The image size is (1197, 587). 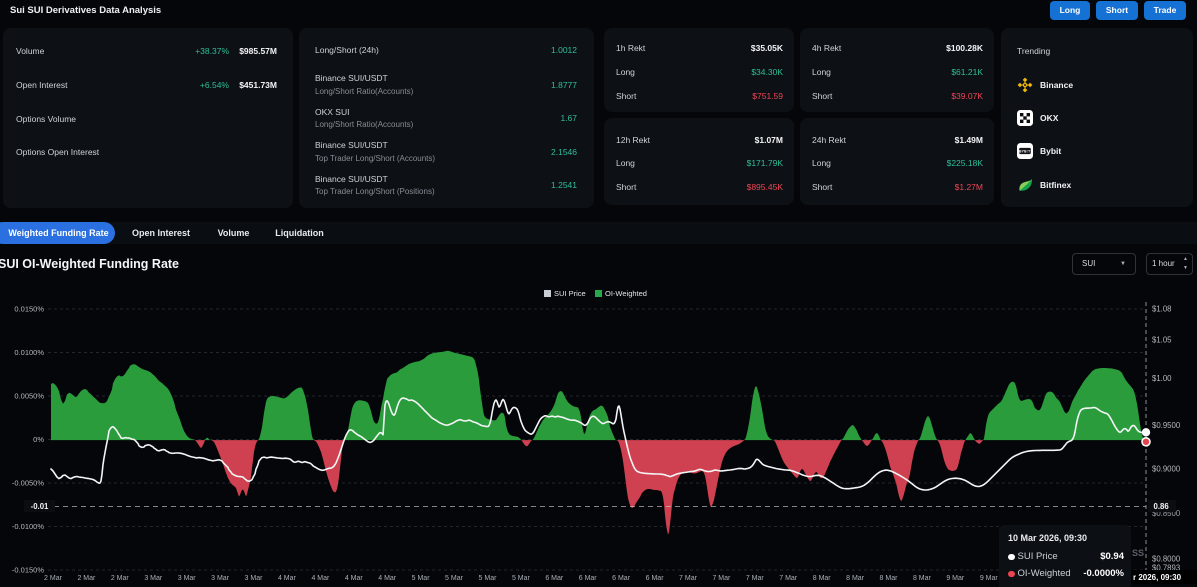 What do you see at coordinates (1162, 340) in the screenshot?
I see `svg-text: $1.05` at bounding box center [1162, 340].